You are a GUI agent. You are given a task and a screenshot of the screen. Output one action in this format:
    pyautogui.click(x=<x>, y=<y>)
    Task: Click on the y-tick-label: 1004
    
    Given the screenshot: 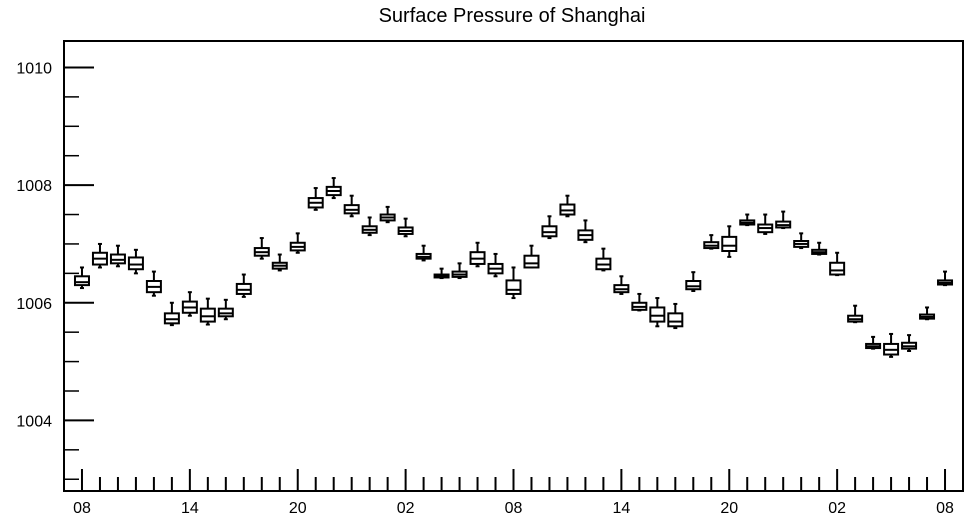 What is the action you would take?
    pyautogui.click(x=34, y=421)
    